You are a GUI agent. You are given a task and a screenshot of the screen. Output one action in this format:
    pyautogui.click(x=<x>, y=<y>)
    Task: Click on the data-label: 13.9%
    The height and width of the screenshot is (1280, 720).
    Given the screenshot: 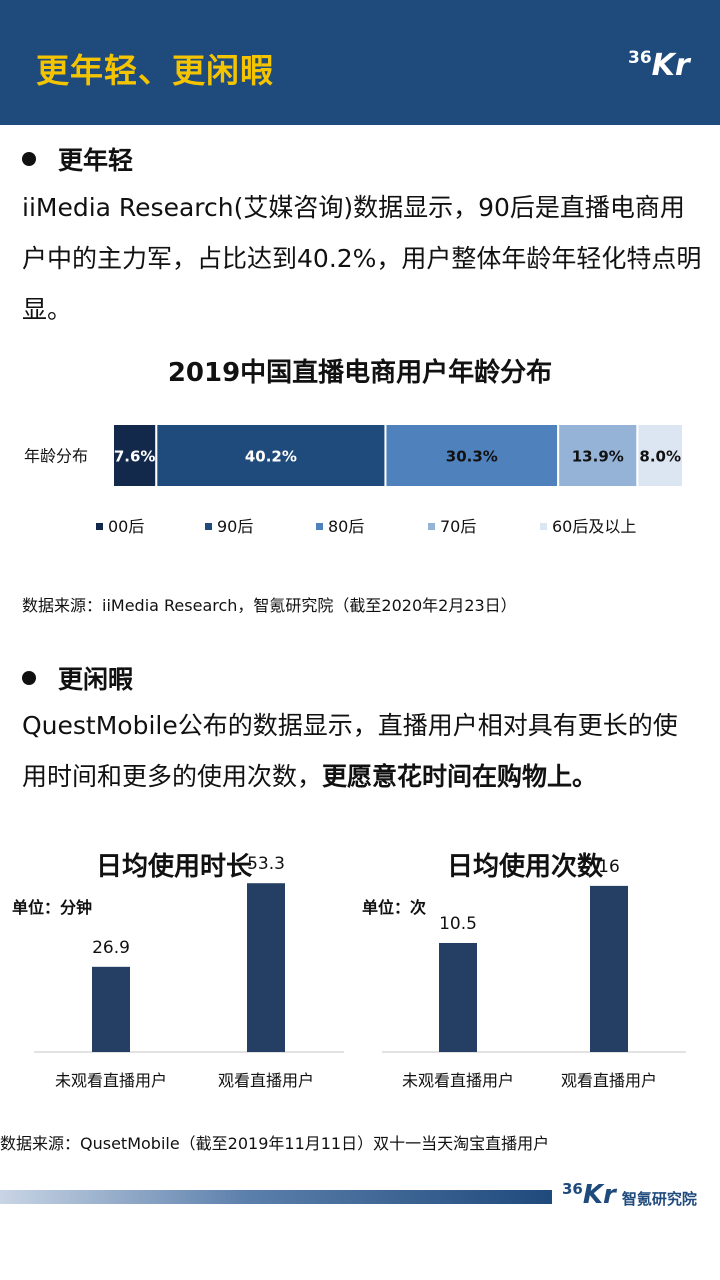 What is the action you would take?
    pyautogui.click(x=598, y=457)
    